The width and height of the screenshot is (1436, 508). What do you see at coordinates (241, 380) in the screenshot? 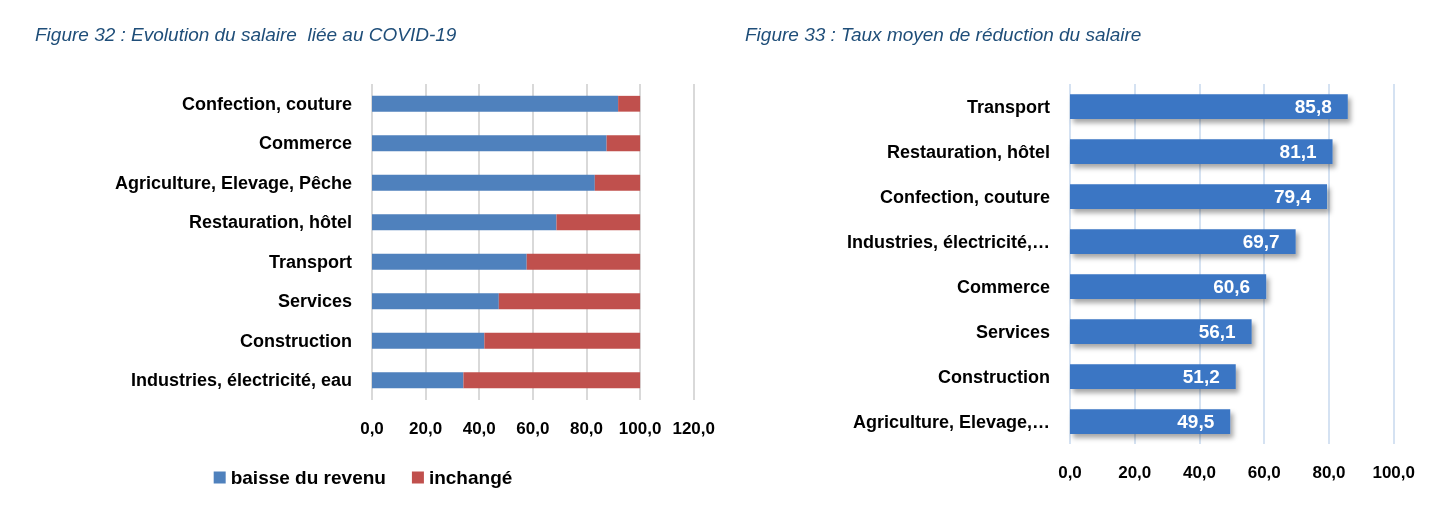
I see `y-tick-label: Industries, électricité, eau` at bounding box center [241, 380].